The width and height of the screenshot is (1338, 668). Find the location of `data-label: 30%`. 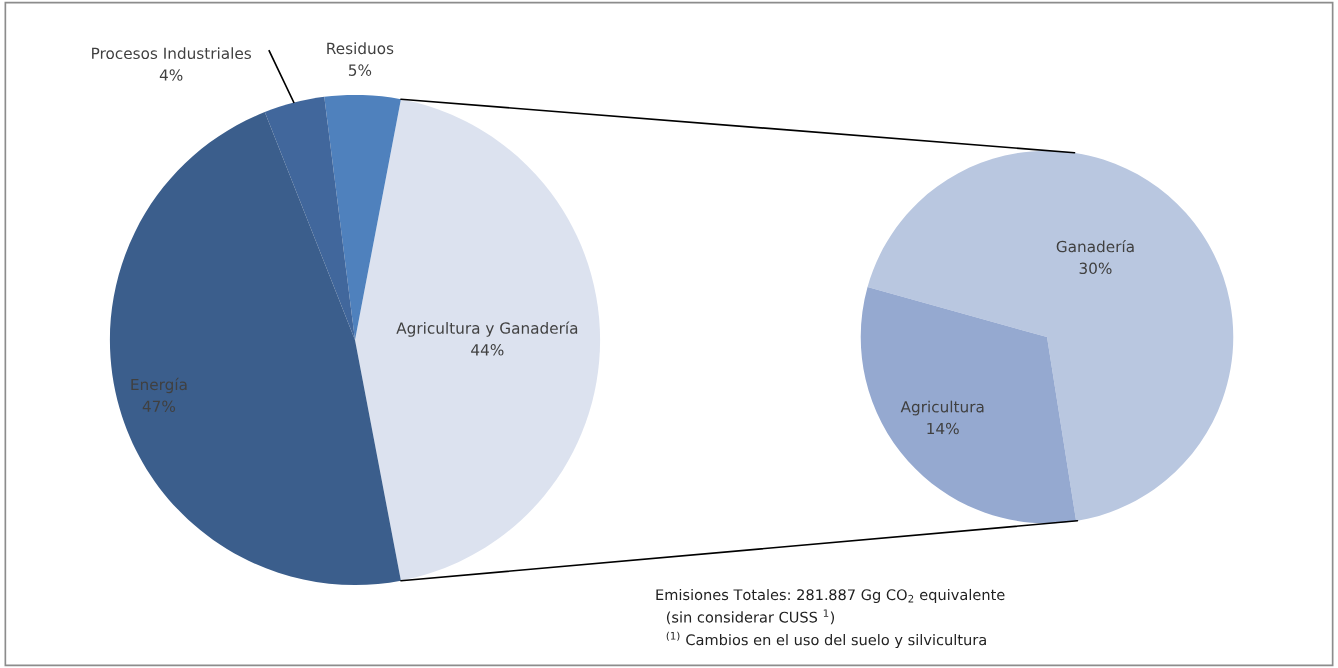

data-label: 30% is located at coordinates (1095, 268).